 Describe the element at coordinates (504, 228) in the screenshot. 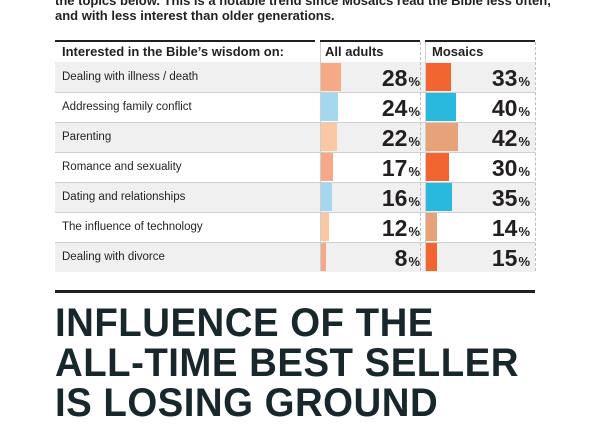

I see `value-number: 14` at that location.